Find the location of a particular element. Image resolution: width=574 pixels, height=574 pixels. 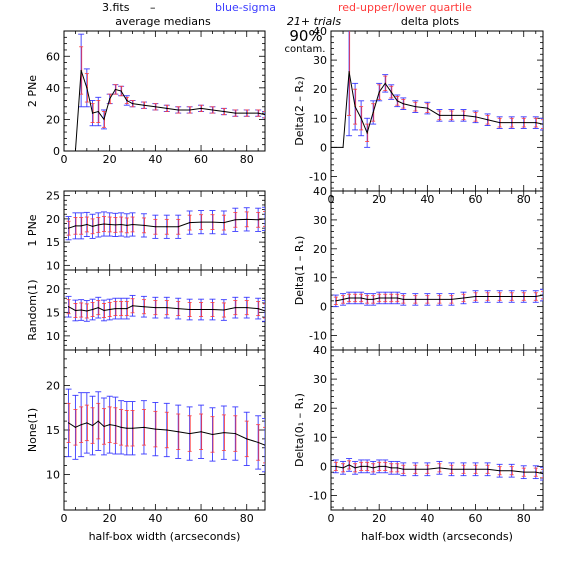

contam-word-label: contam. is located at coordinates (305, 49).